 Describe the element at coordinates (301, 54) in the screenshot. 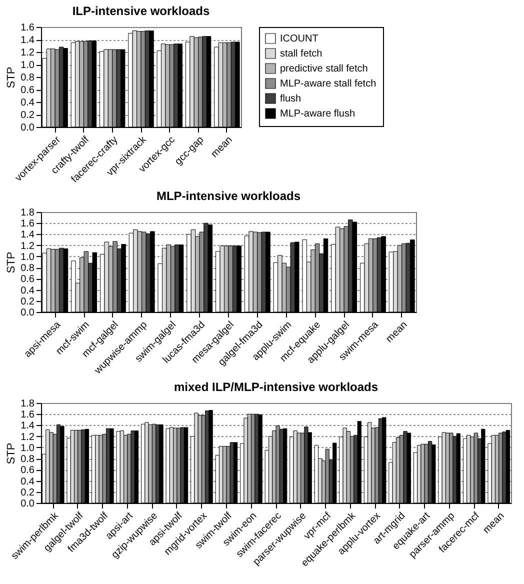

I see `legend-label: stall fetch` at that location.